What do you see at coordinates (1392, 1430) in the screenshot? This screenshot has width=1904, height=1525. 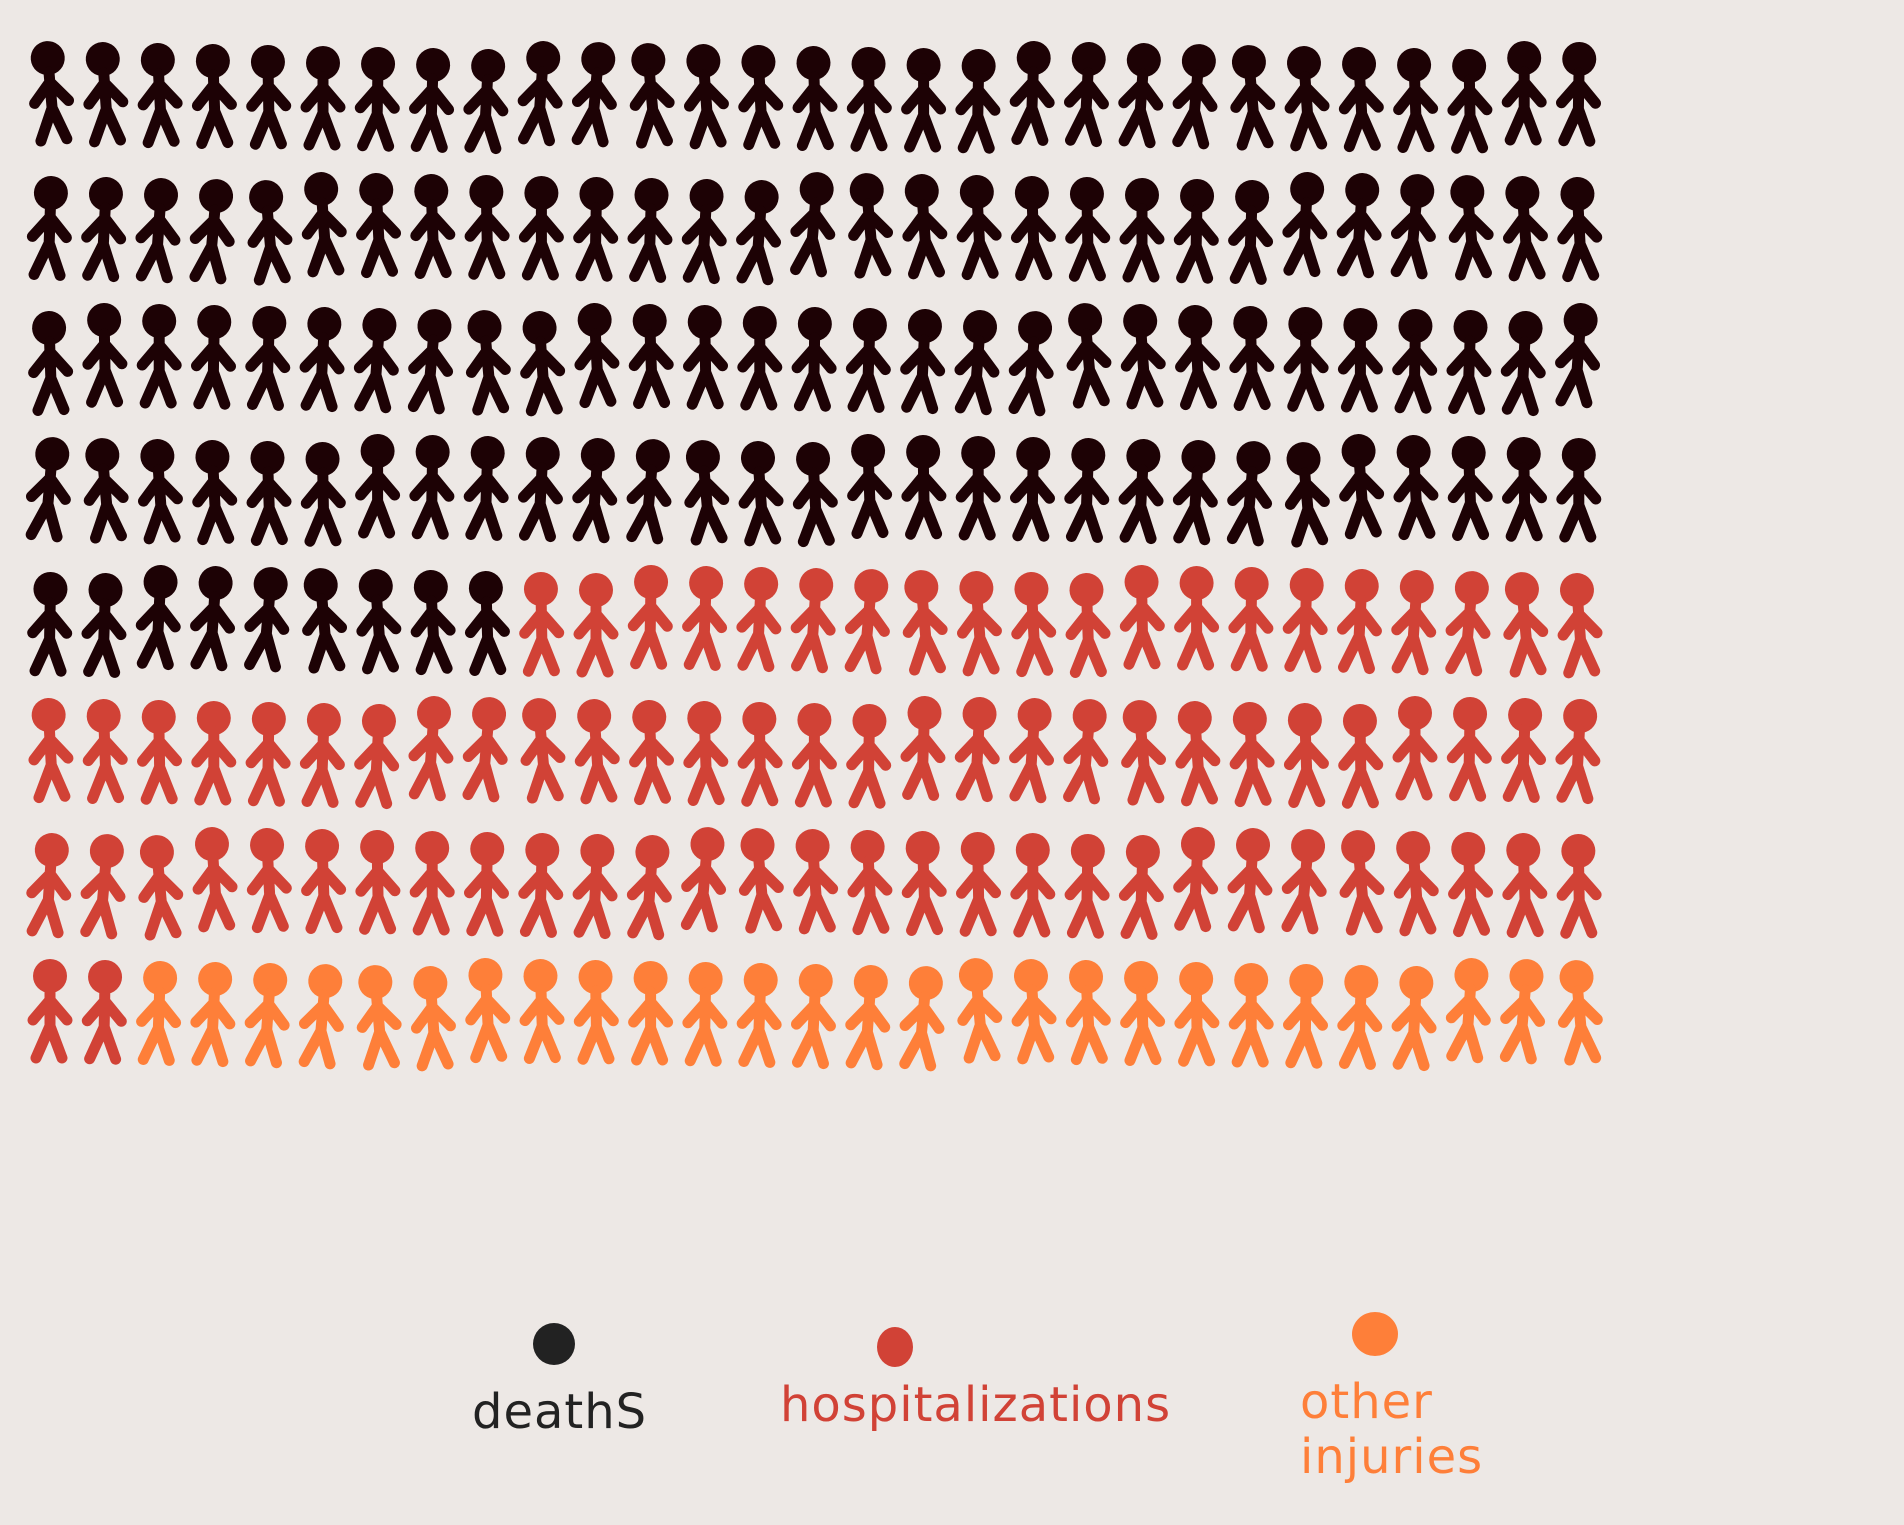 I see `legend-label-other-injuries: other injuries` at bounding box center [1392, 1430].